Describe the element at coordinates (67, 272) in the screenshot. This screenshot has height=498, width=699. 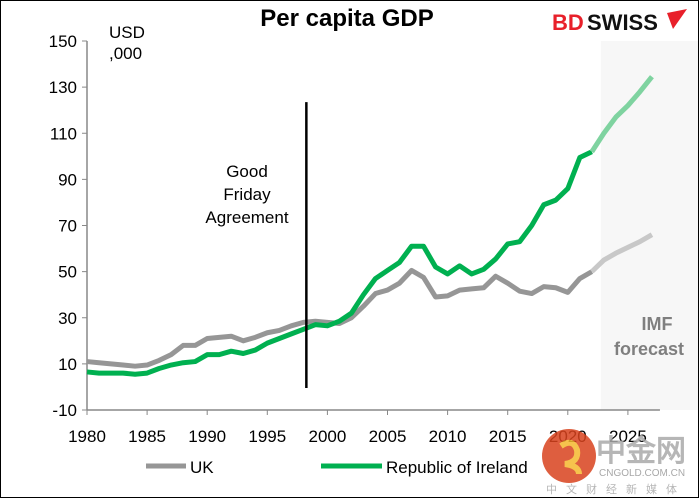
I see `y-tick-label: 50` at that location.